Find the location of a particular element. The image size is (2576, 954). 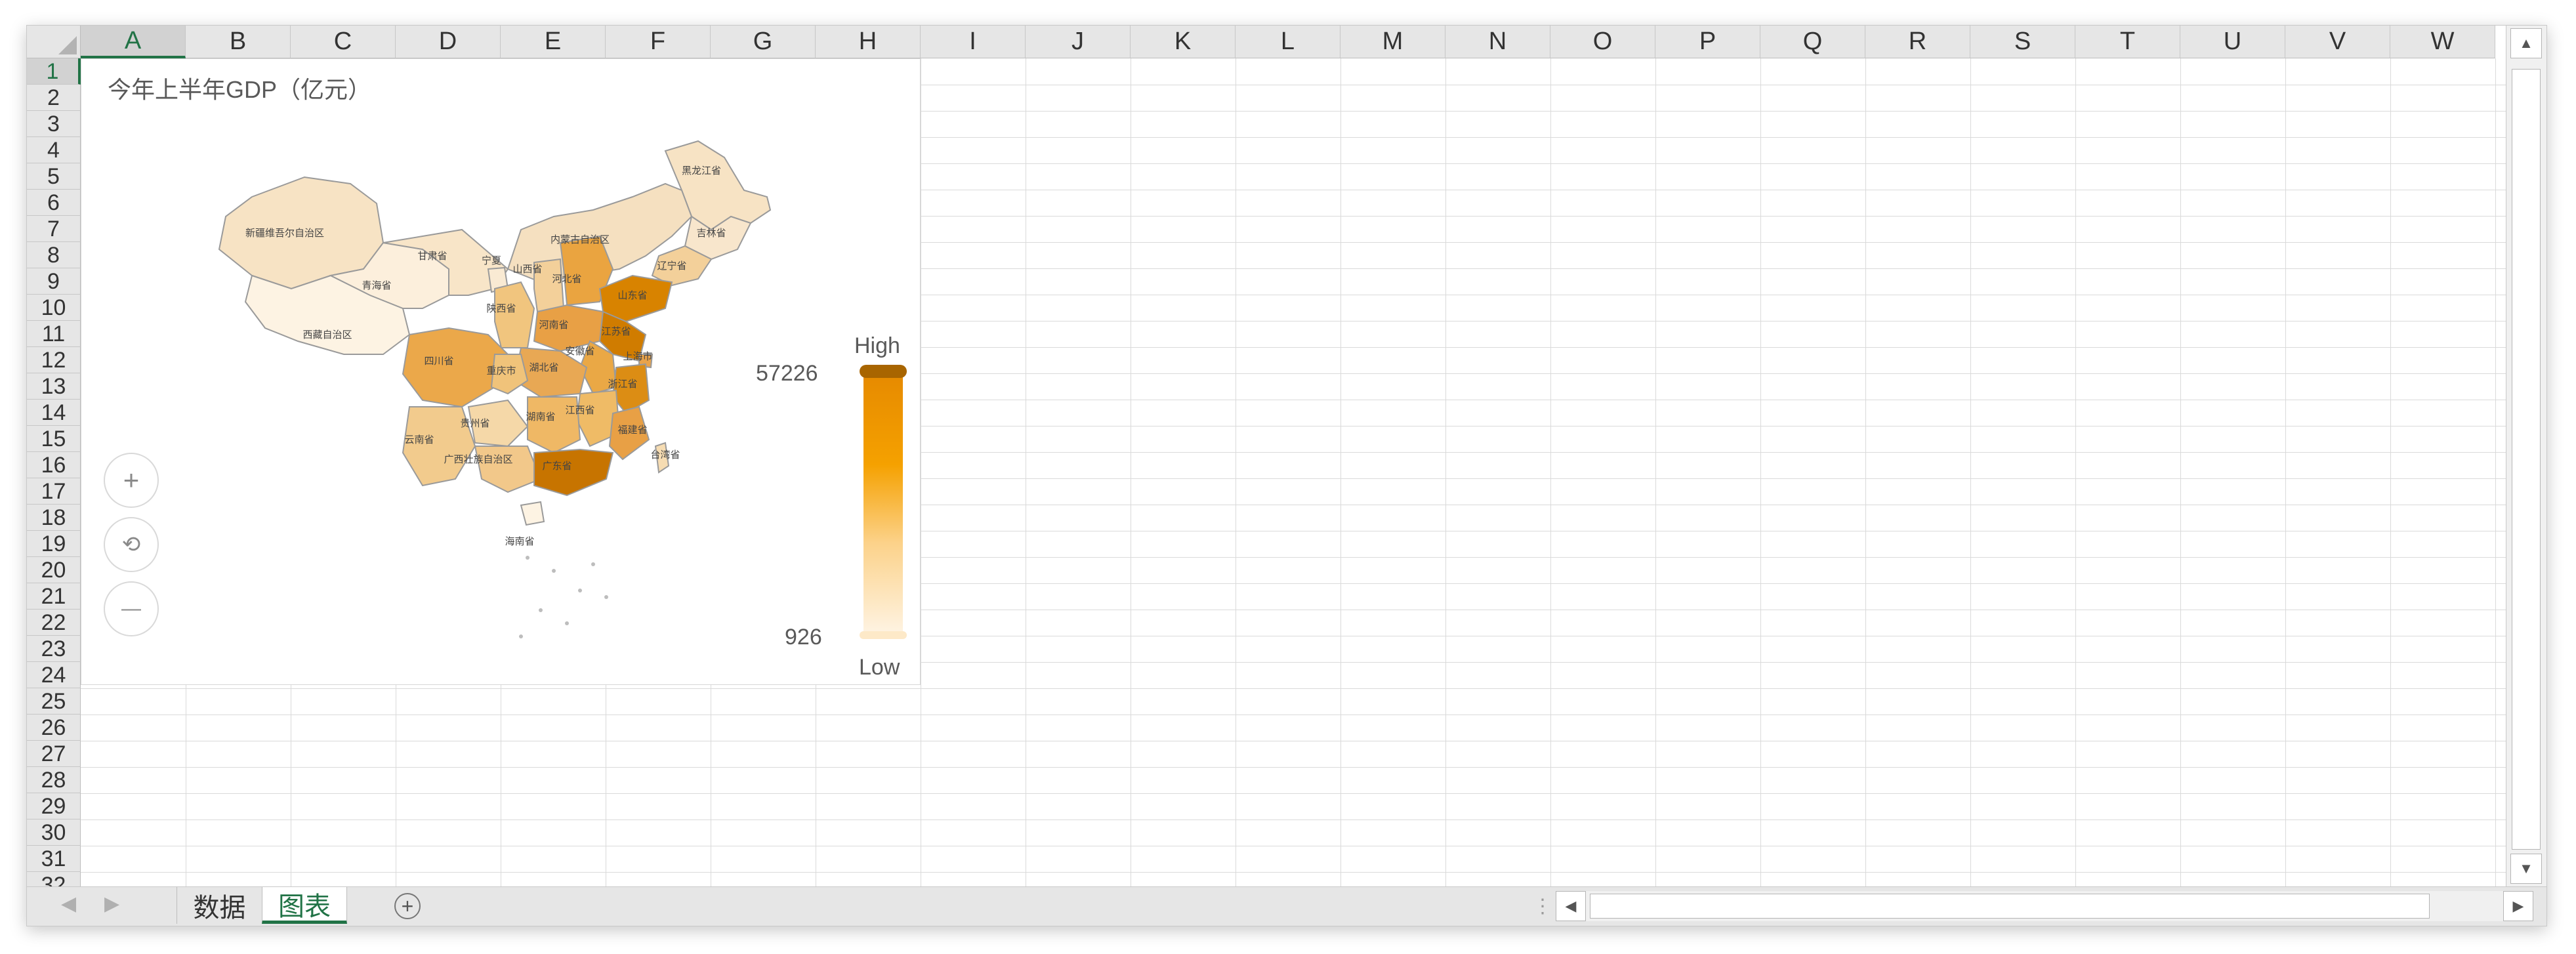

row-header-26: 26 is located at coordinates (54, 728).